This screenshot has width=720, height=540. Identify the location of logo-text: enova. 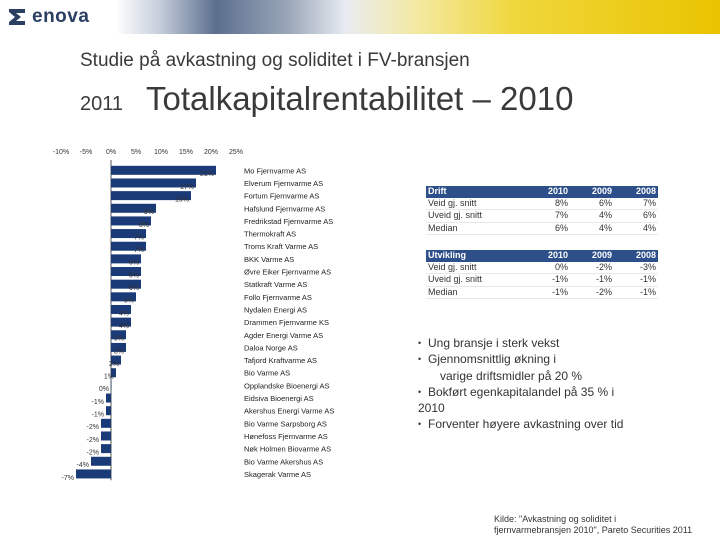
(61, 16).